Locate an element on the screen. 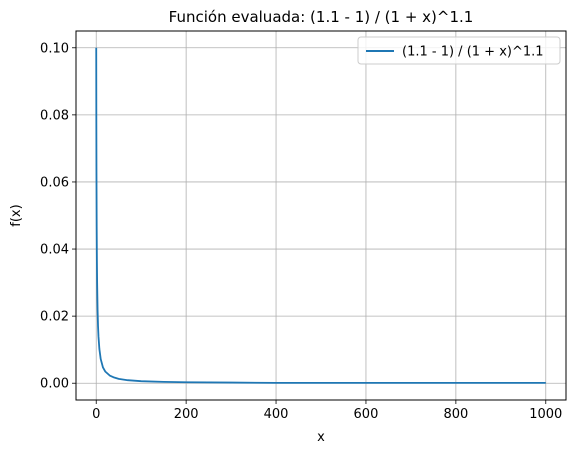 The image size is (576, 453). y-tick-label: 0.06 is located at coordinates (54, 182).